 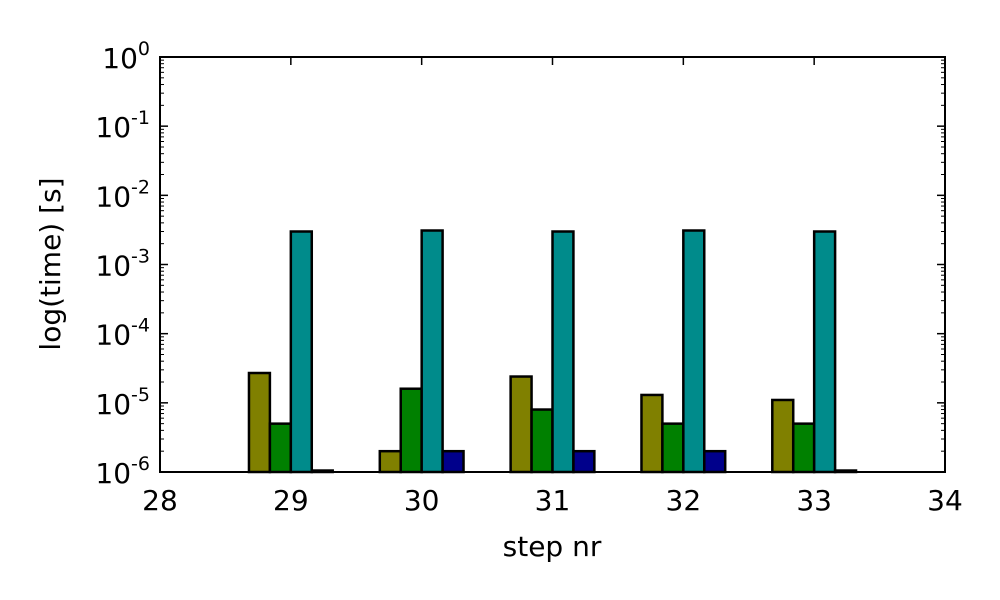 I want to click on y-tick-labels: 10⁰ 10⁻¹ 10⁻² 10⁻³ 10⁻⁴ 10⁻⁵ 10⁻⁶, so click(x=122, y=264).